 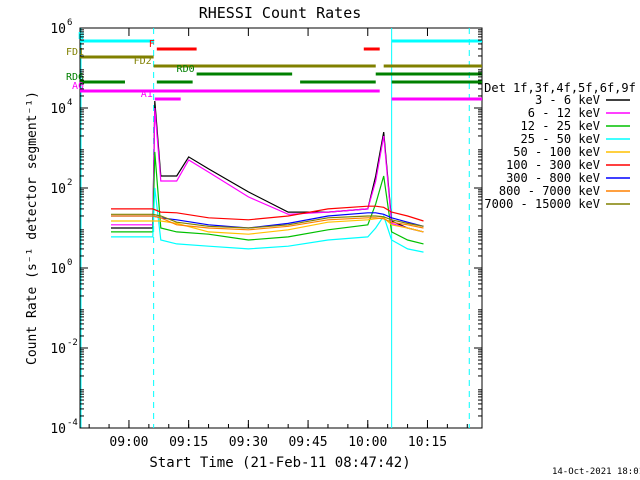 What do you see at coordinates (58, 189) in the screenshot?
I see `y-tick-label-3: 10` at bounding box center [58, 189].